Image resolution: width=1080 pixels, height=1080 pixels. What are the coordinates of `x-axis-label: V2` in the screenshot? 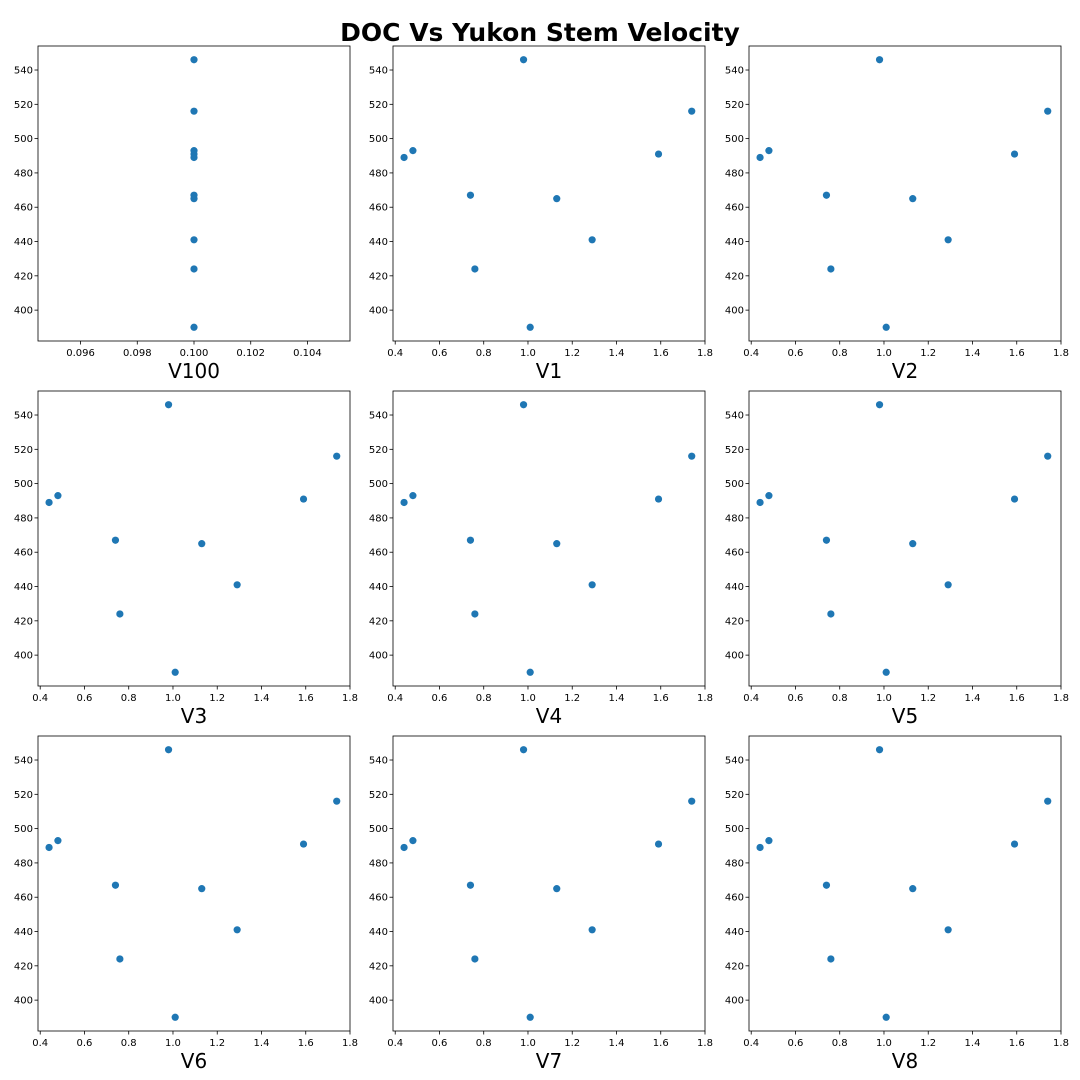 It's located at (905, 371).